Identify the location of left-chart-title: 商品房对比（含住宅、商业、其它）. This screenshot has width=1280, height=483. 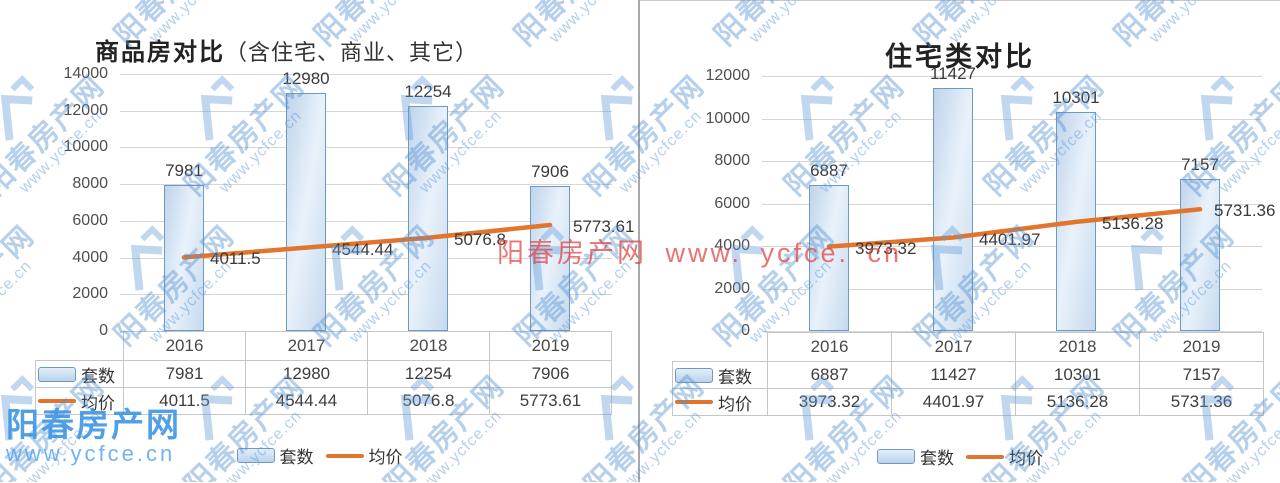
(286, 49).